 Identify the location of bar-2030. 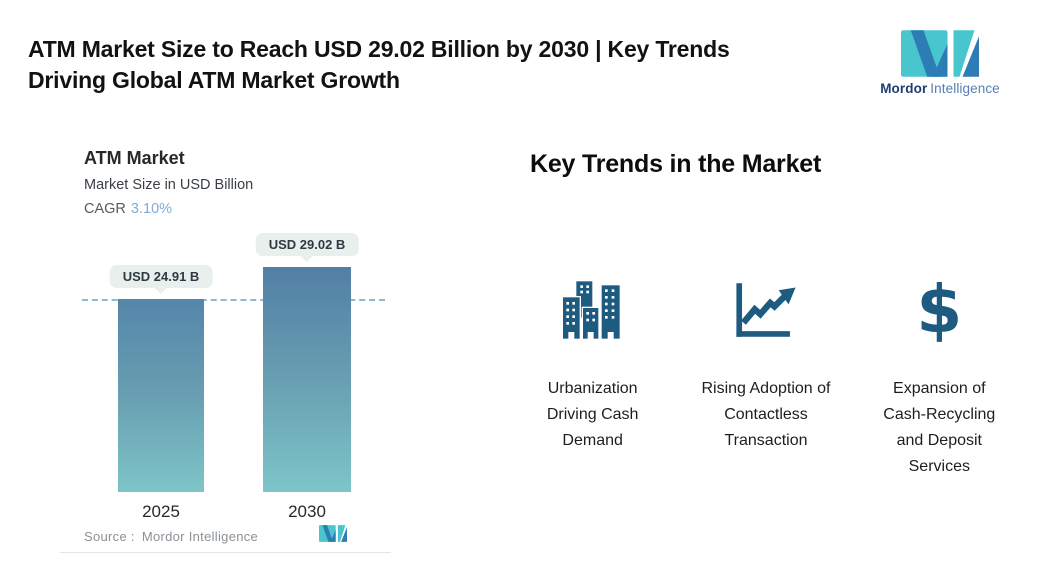
(307, 379).